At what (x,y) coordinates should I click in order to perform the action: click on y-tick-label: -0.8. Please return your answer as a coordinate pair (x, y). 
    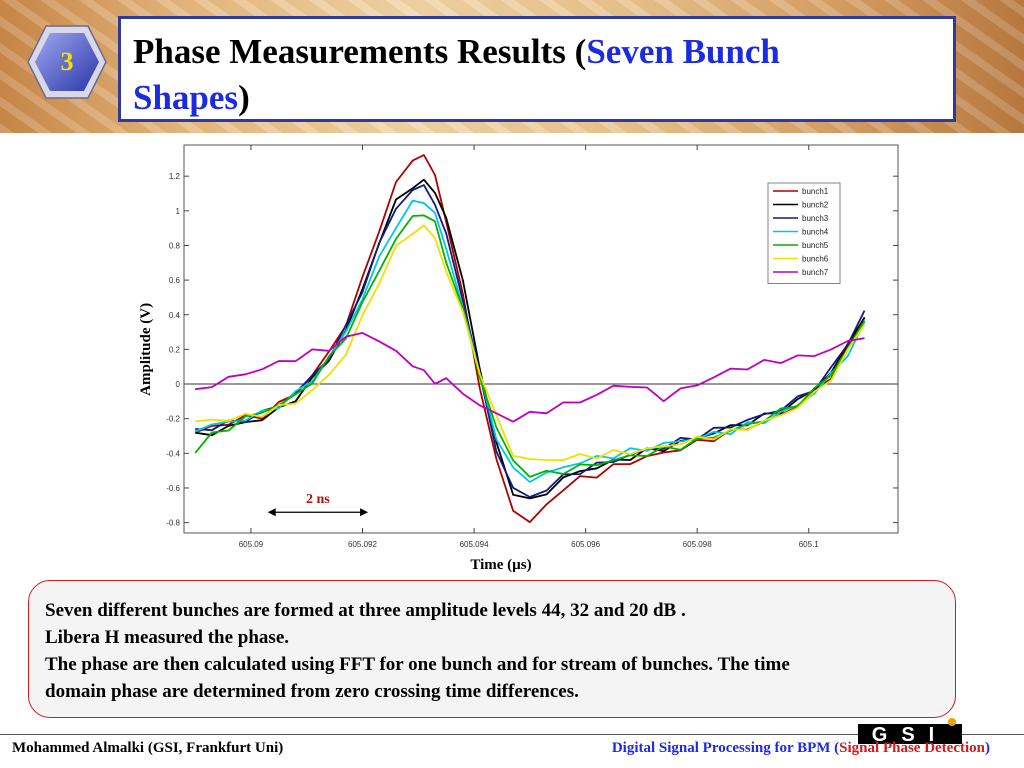
    Looking at the image, I should click on (173, 523).